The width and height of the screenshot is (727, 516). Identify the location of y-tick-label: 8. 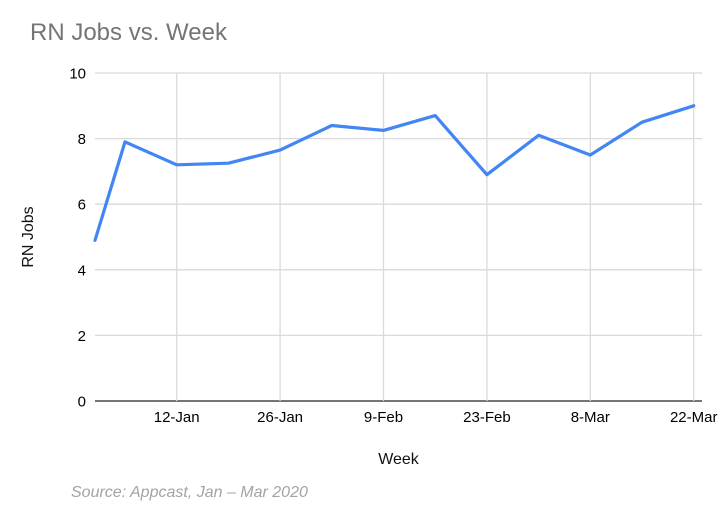
(82, 139).